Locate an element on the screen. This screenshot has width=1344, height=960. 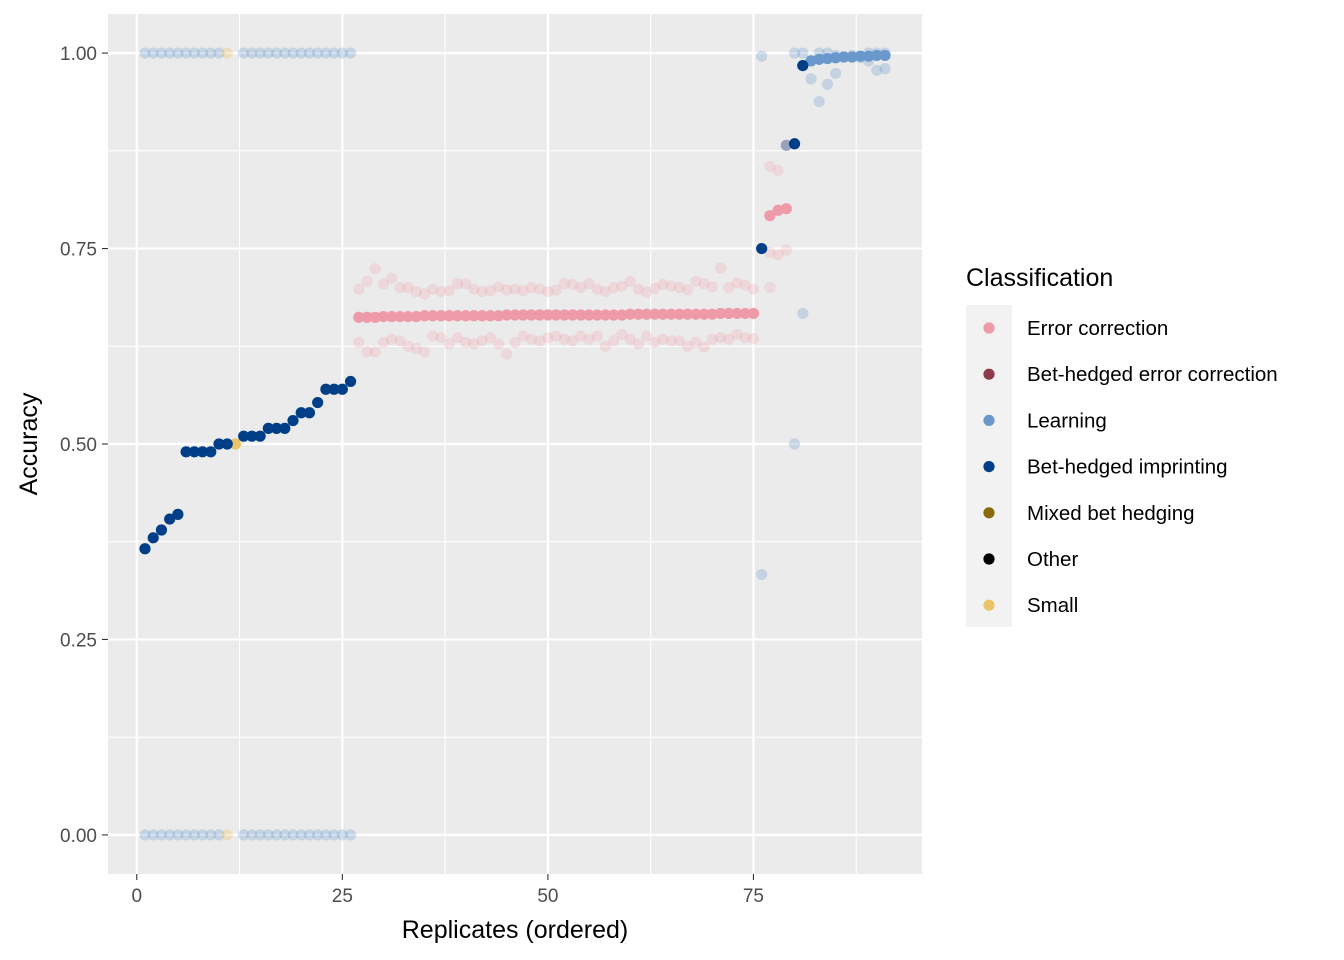
x-tick-label: 25 is located at coordinates (342, 896).